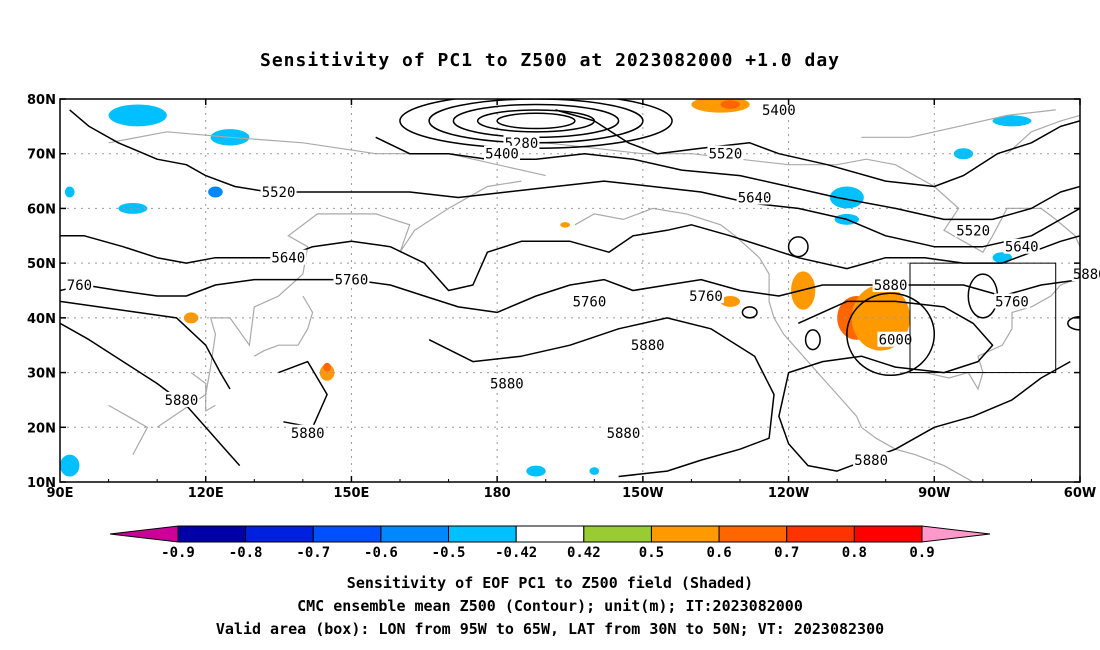  What do you see at coordinates (497, 493) in the screenshot?
I see `lon-label: 180` at bounding box center [497, 493].